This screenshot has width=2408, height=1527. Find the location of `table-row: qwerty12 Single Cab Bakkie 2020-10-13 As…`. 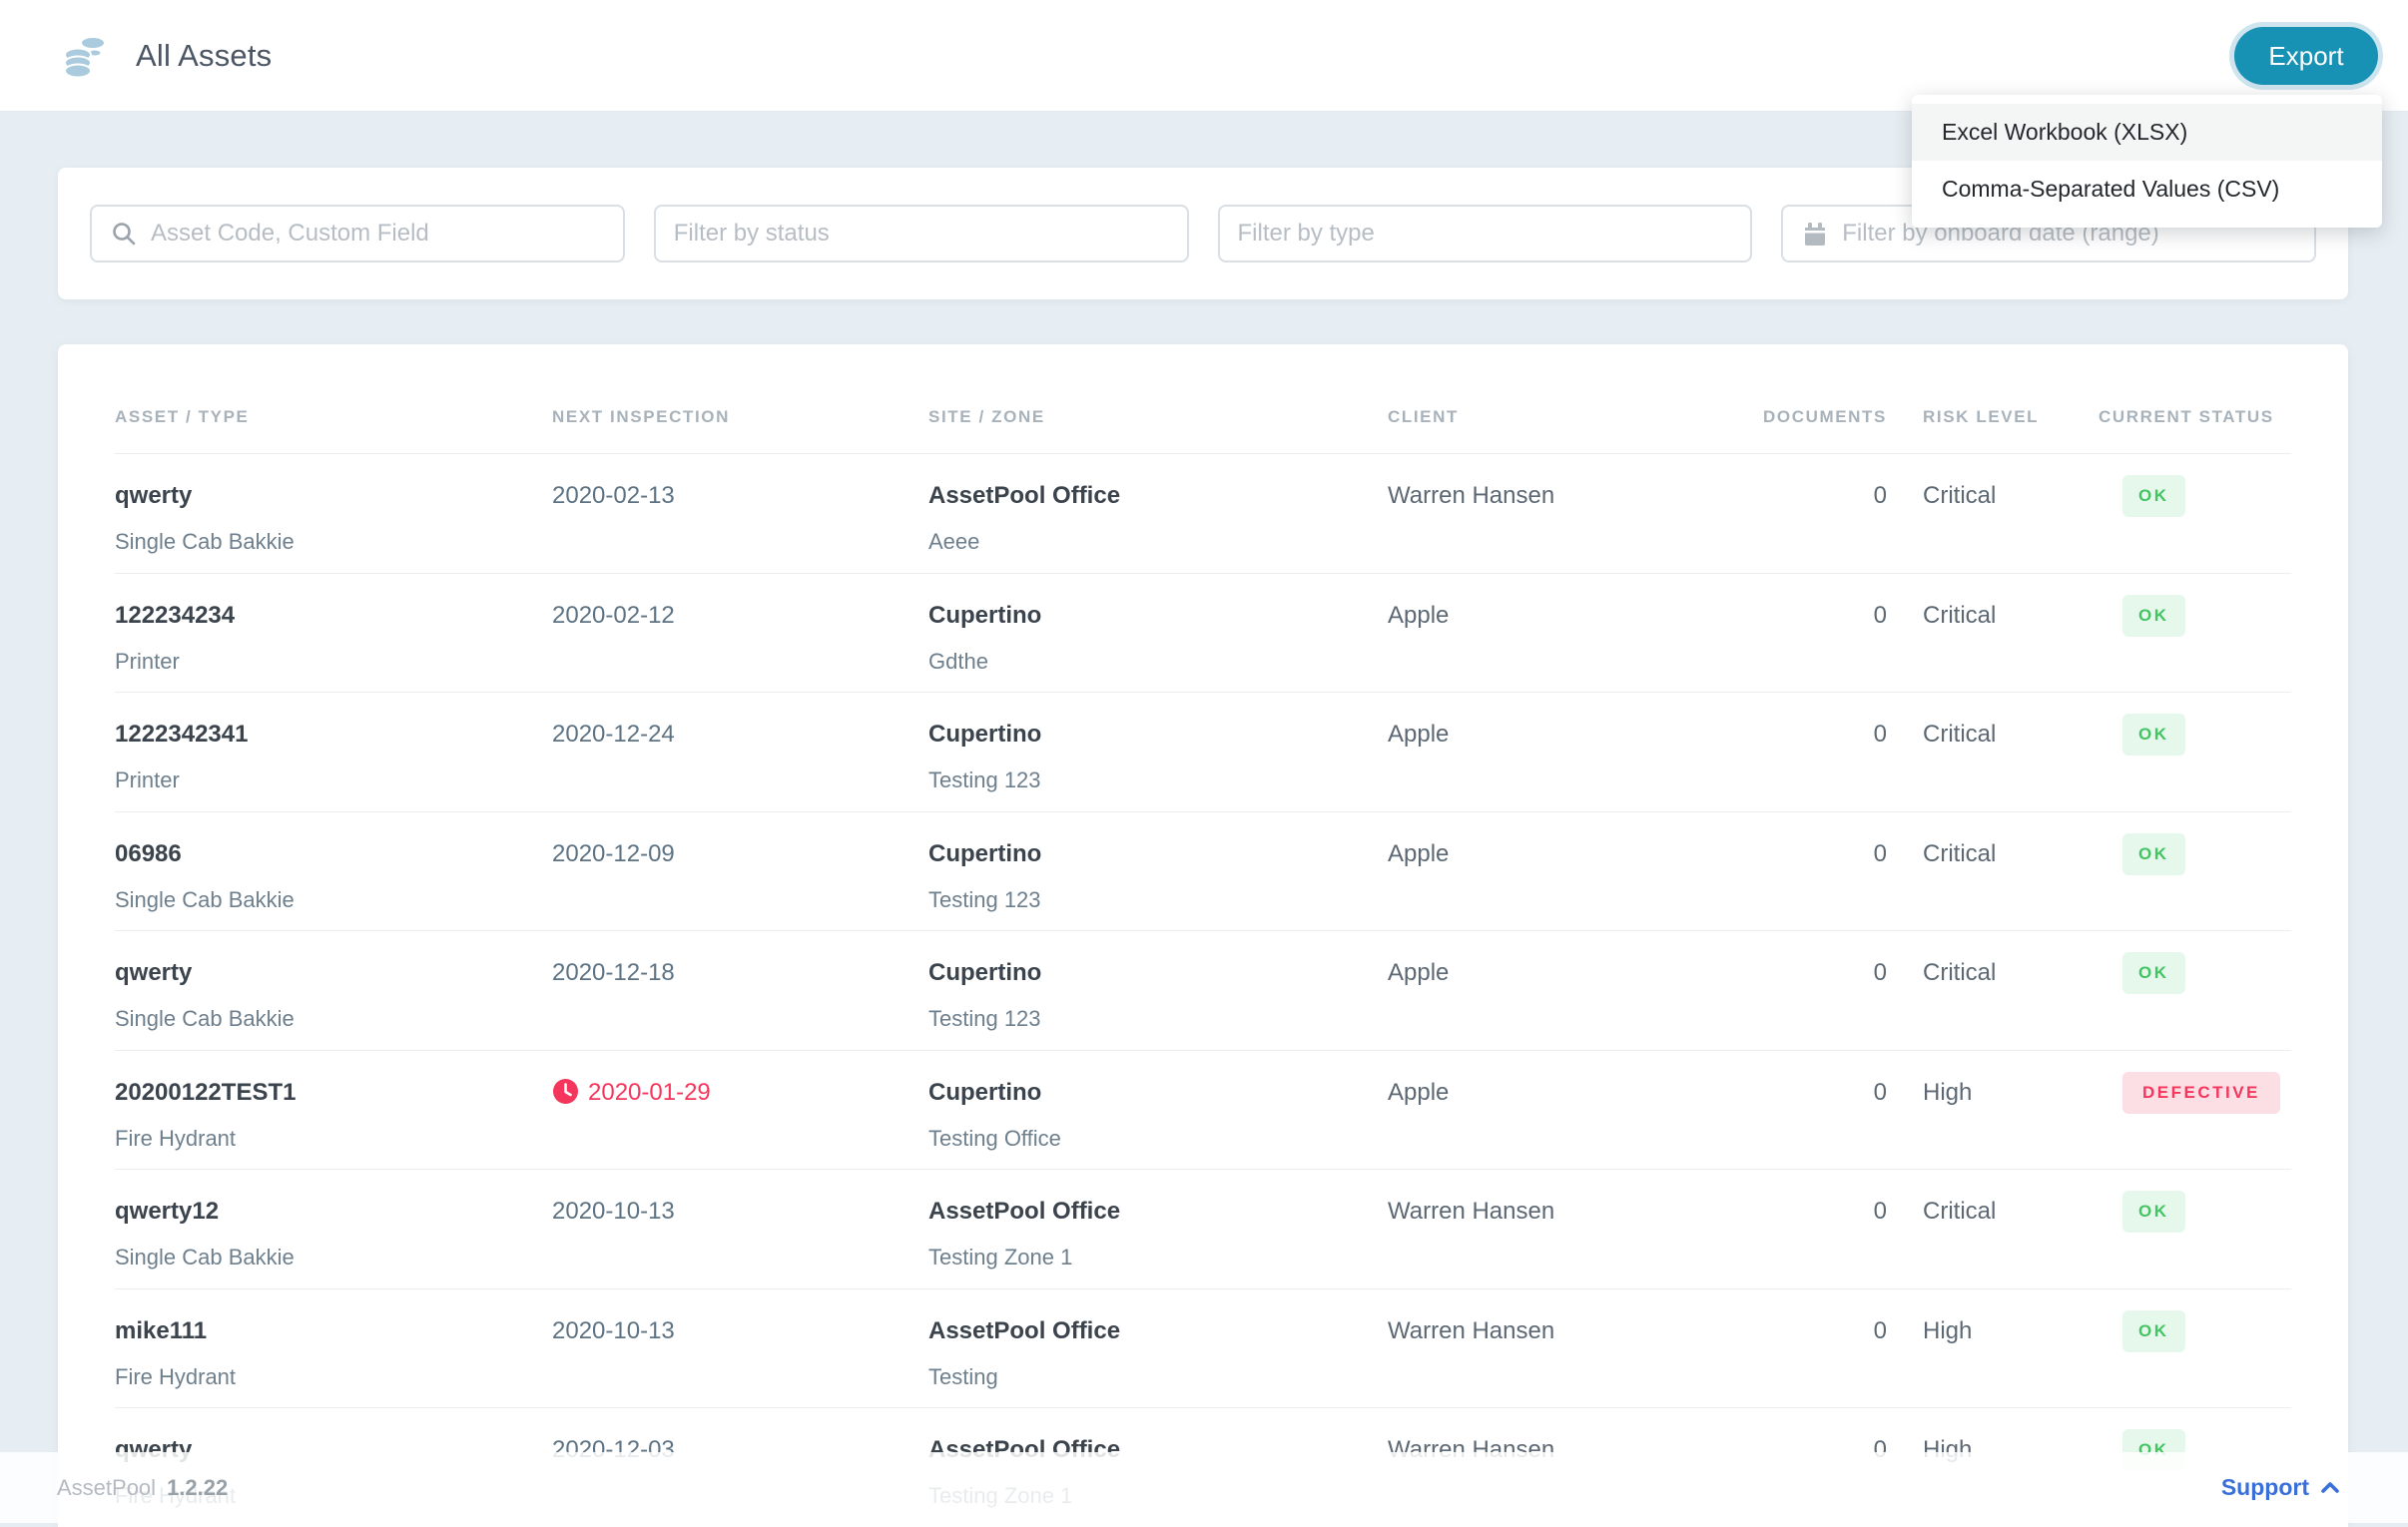

table-row: qwerty12 Single Cab Bakkie 2020-10-13 As… is located at coordinates (1203, 1229).